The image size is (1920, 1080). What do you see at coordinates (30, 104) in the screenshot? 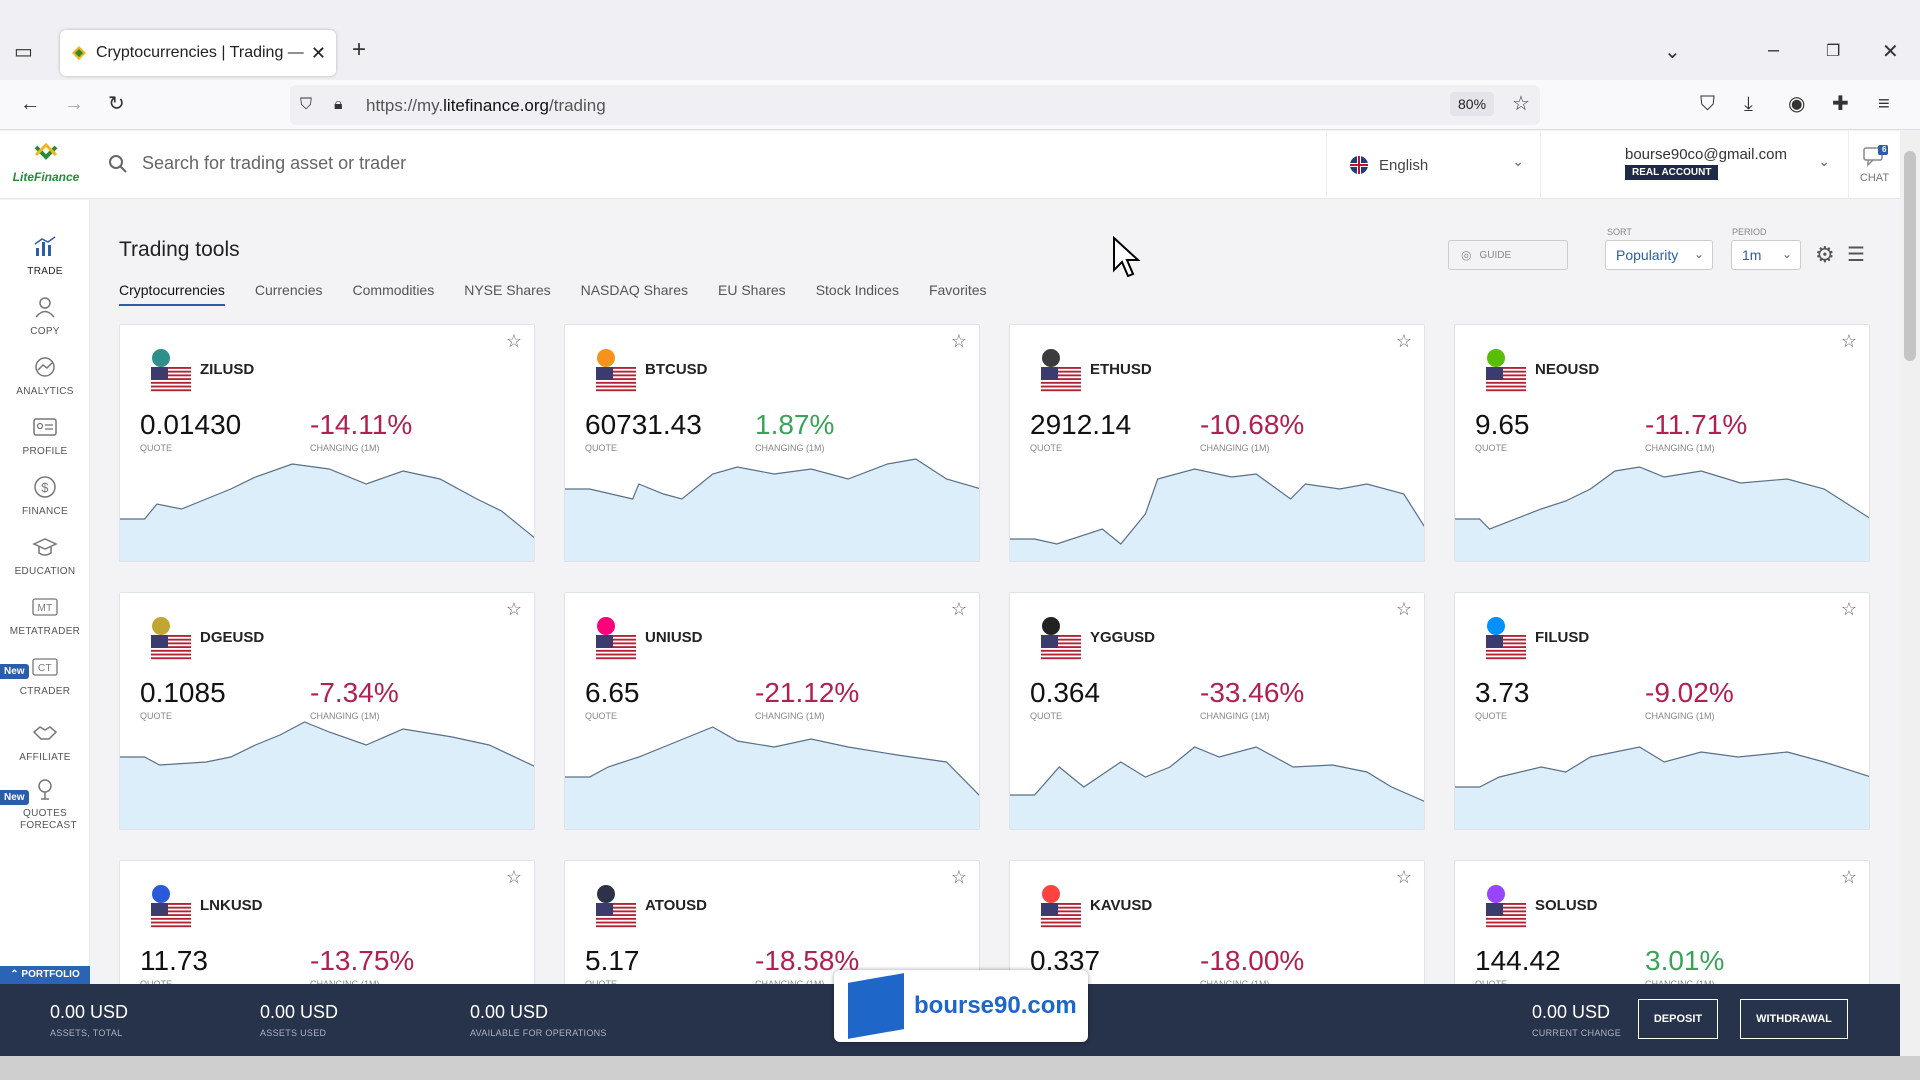
I see `back-icon: ←` at bounding box center [30, 104].